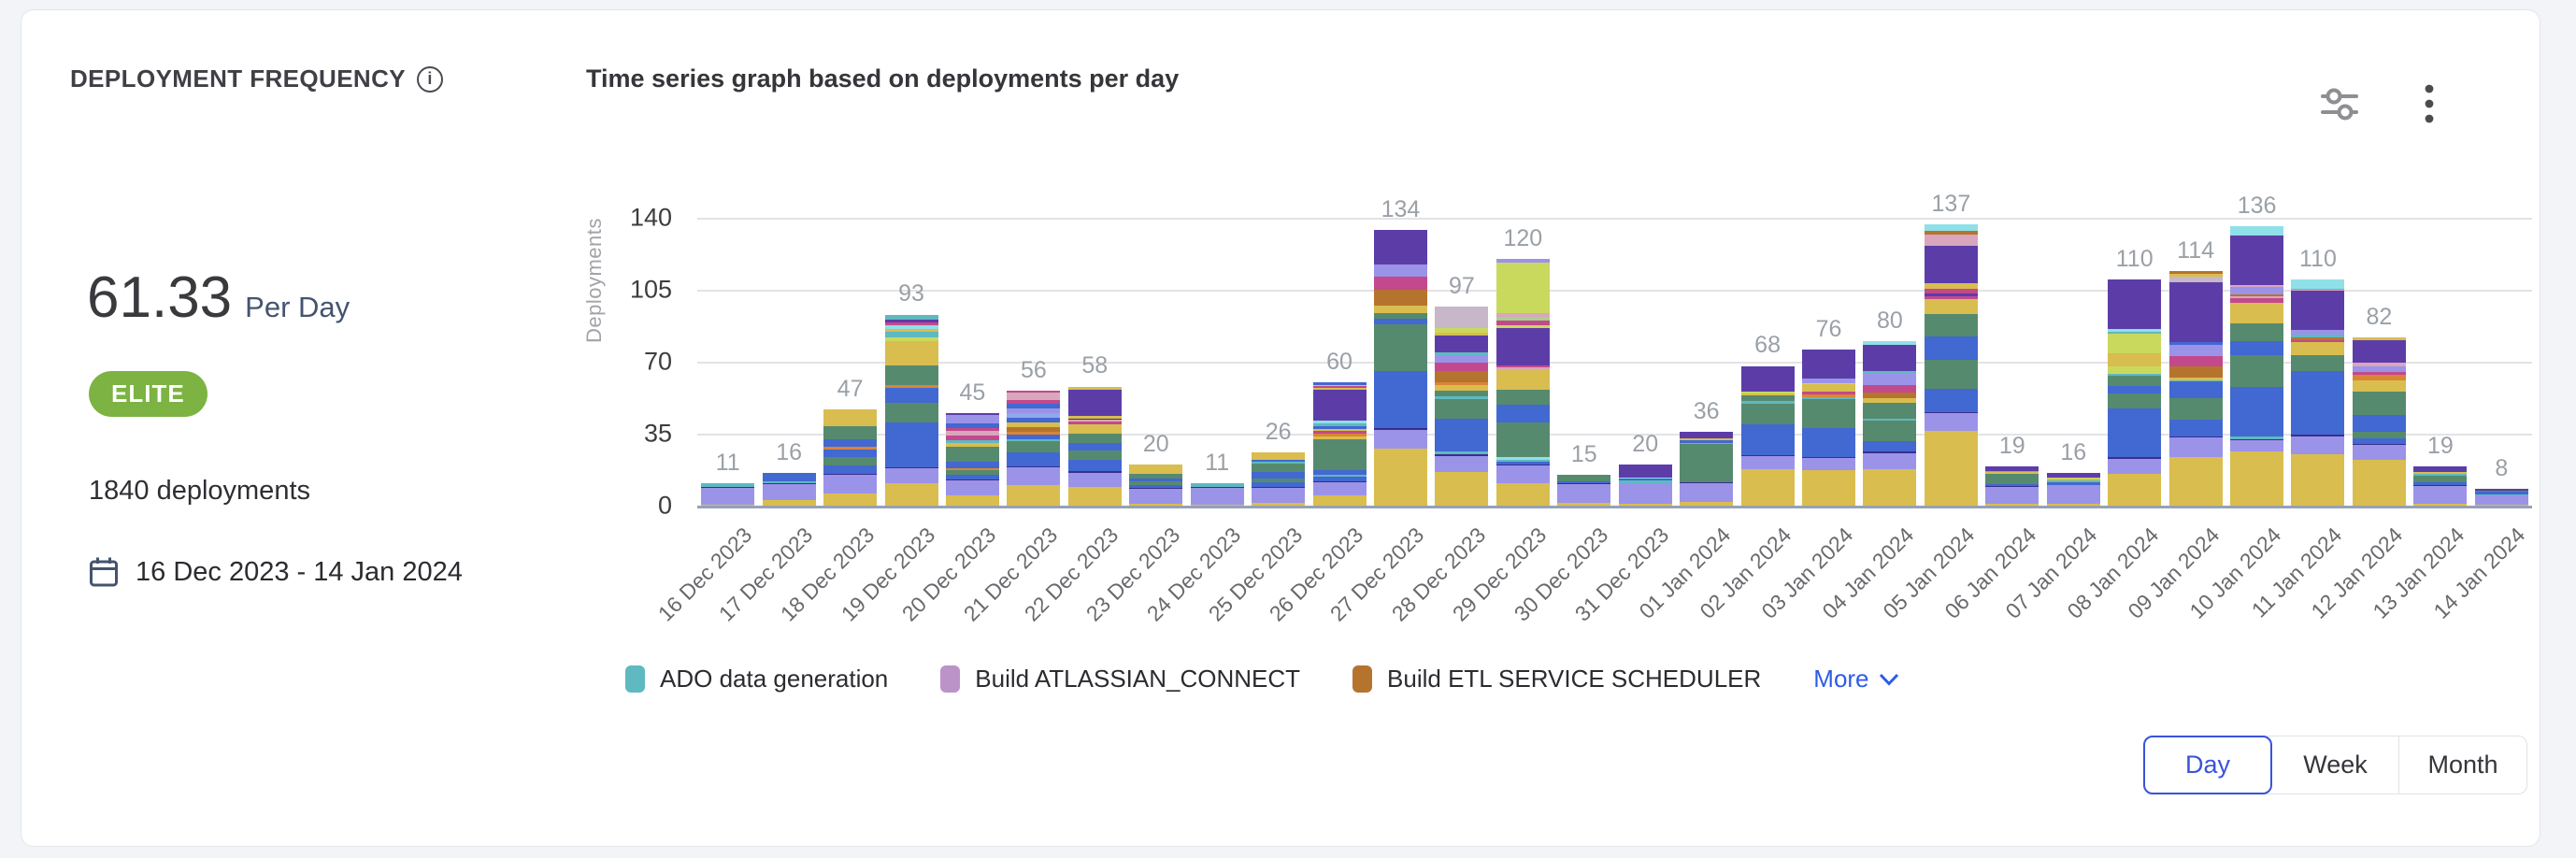 Image resolution: width=2576 pixels, height=858 pixels. What do you see at coordinates (1523, 383) in the screenshot?
I see `bar-29-dec-2023` at bounding box center [1523, 383].